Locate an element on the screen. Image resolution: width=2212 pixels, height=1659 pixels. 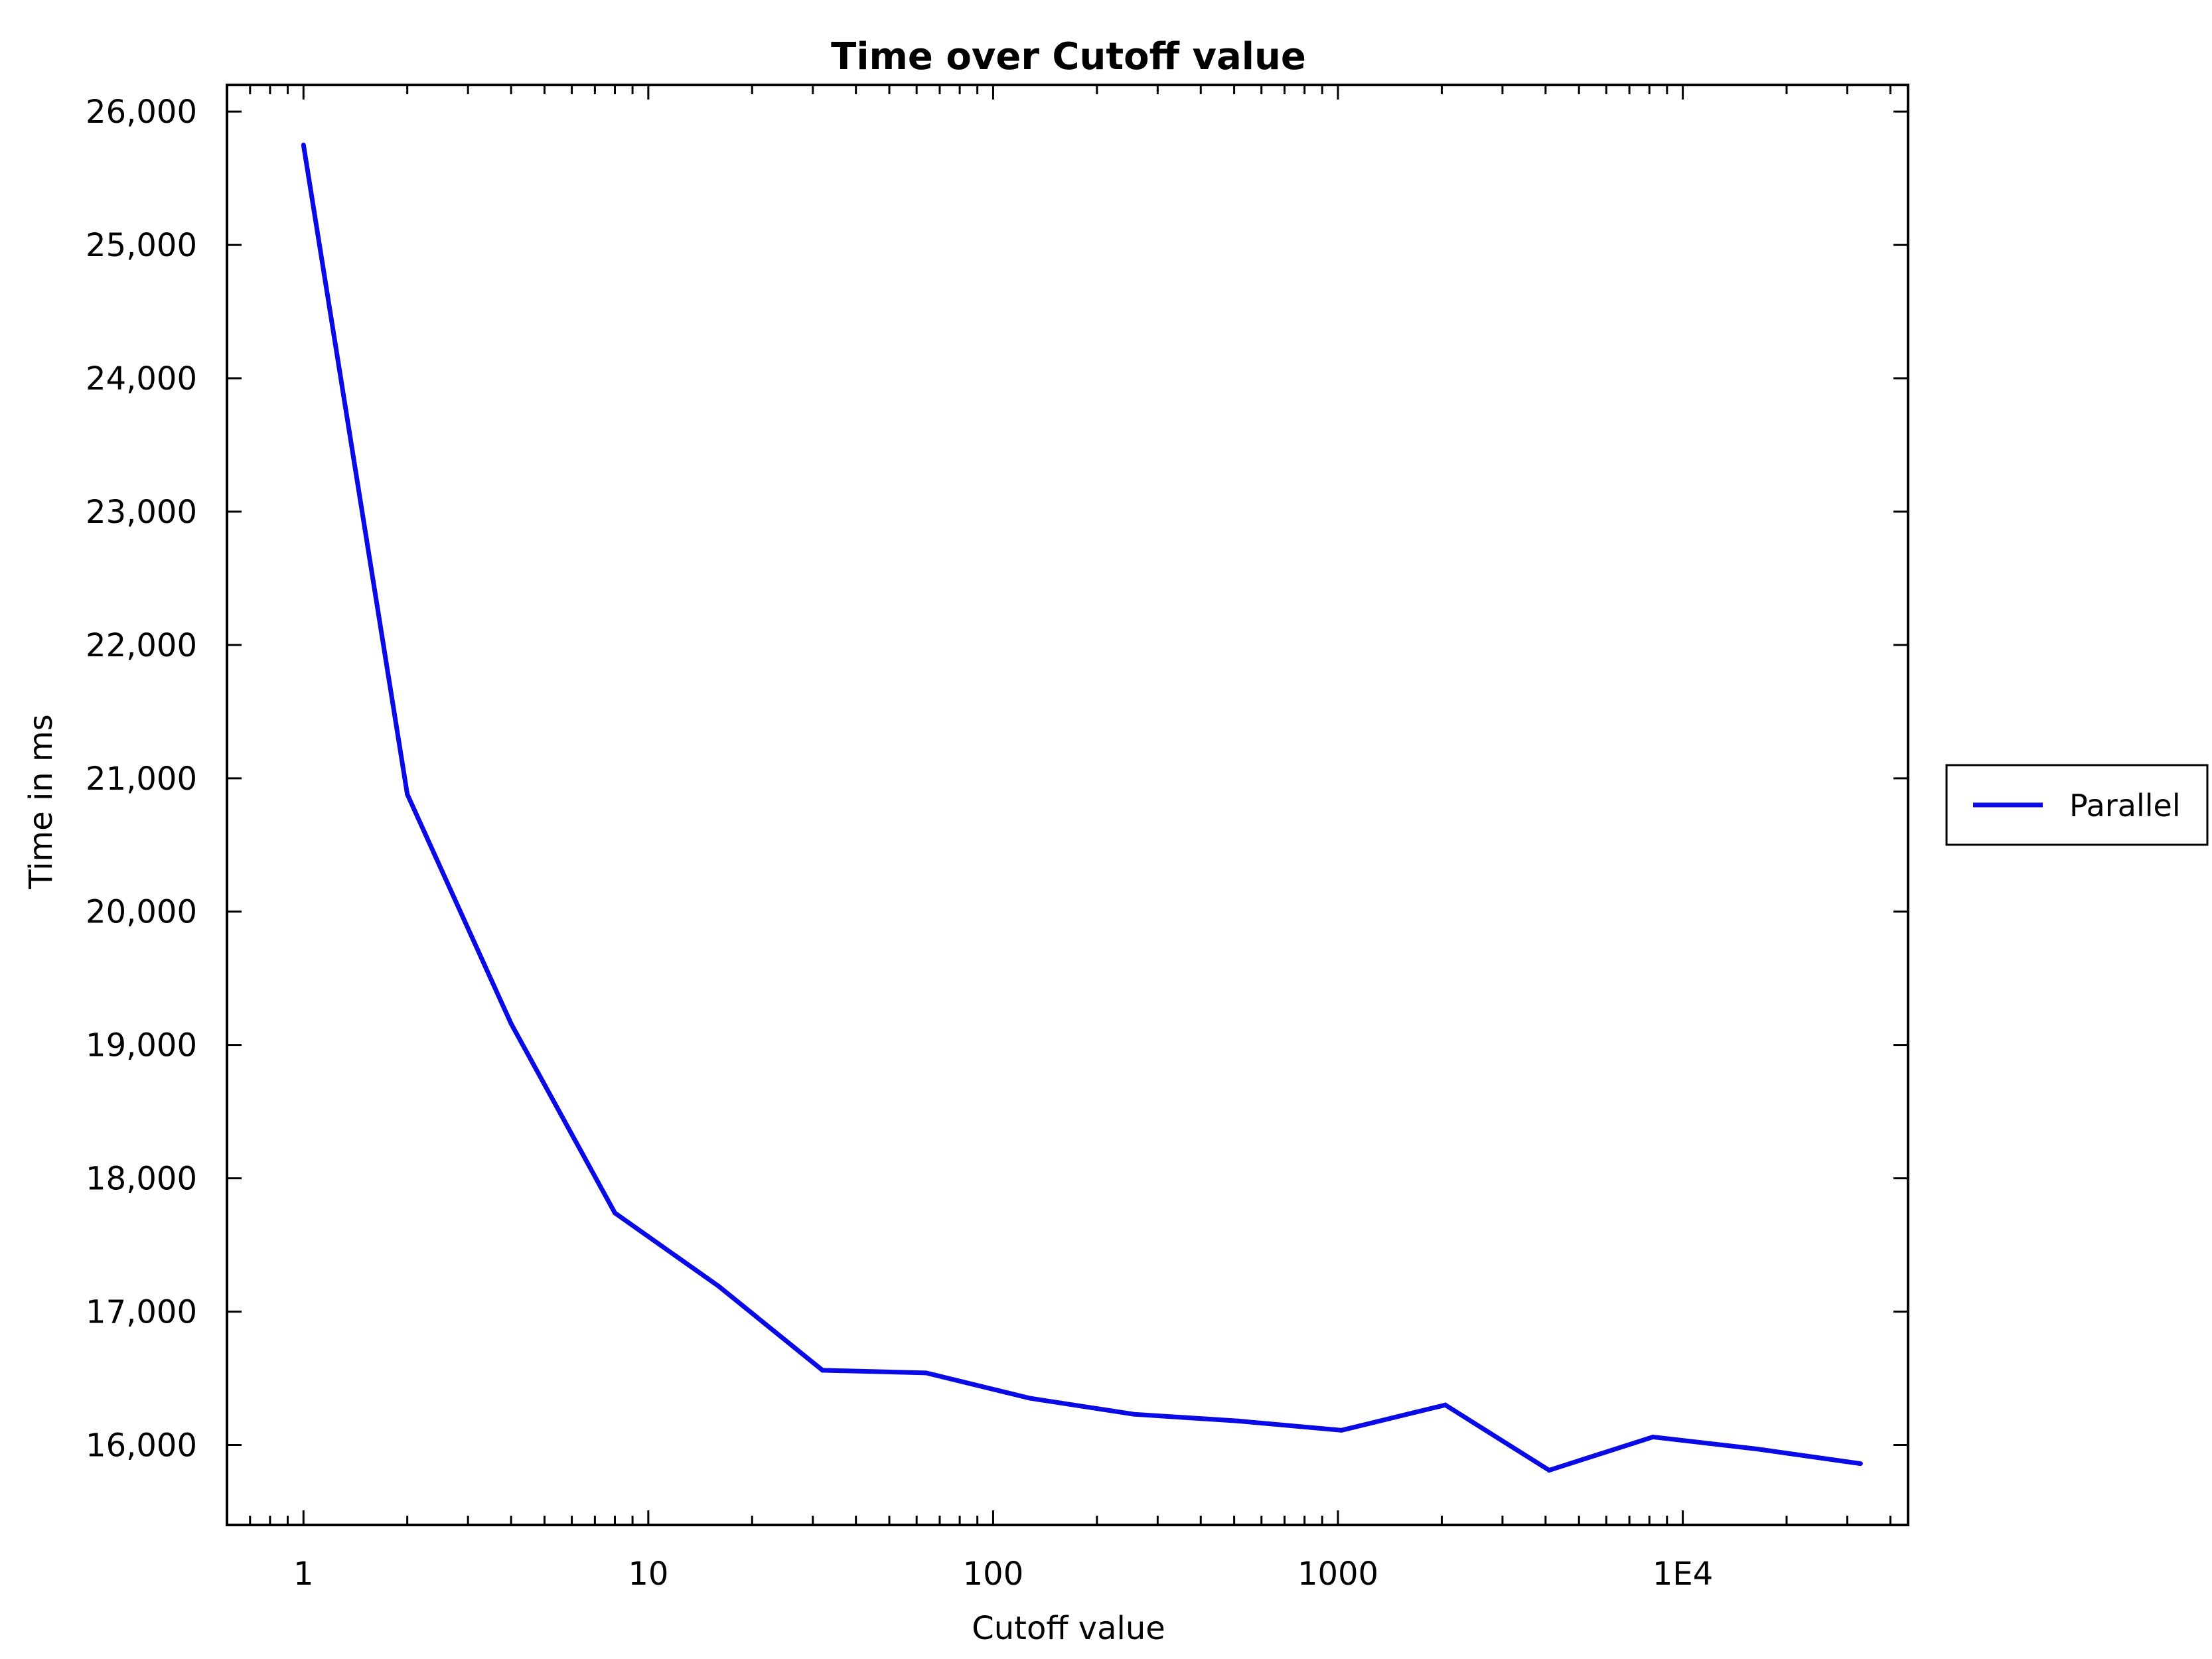
legend: Parallel is located at coordinates (2077, 805).